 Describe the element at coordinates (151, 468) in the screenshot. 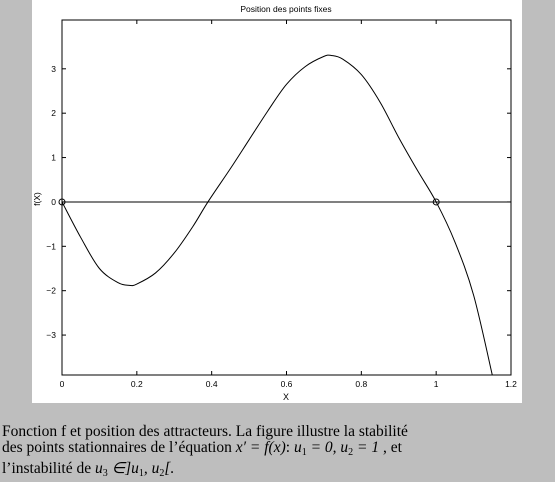

I see `math-text: , u` at that location.